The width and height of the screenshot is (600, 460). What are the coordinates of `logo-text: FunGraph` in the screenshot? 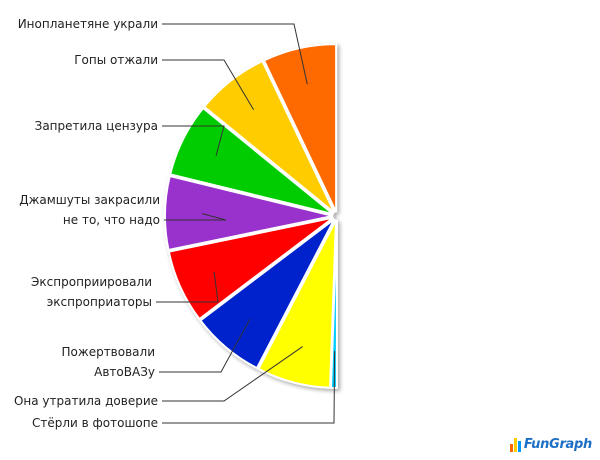 It's located at (557, 444).